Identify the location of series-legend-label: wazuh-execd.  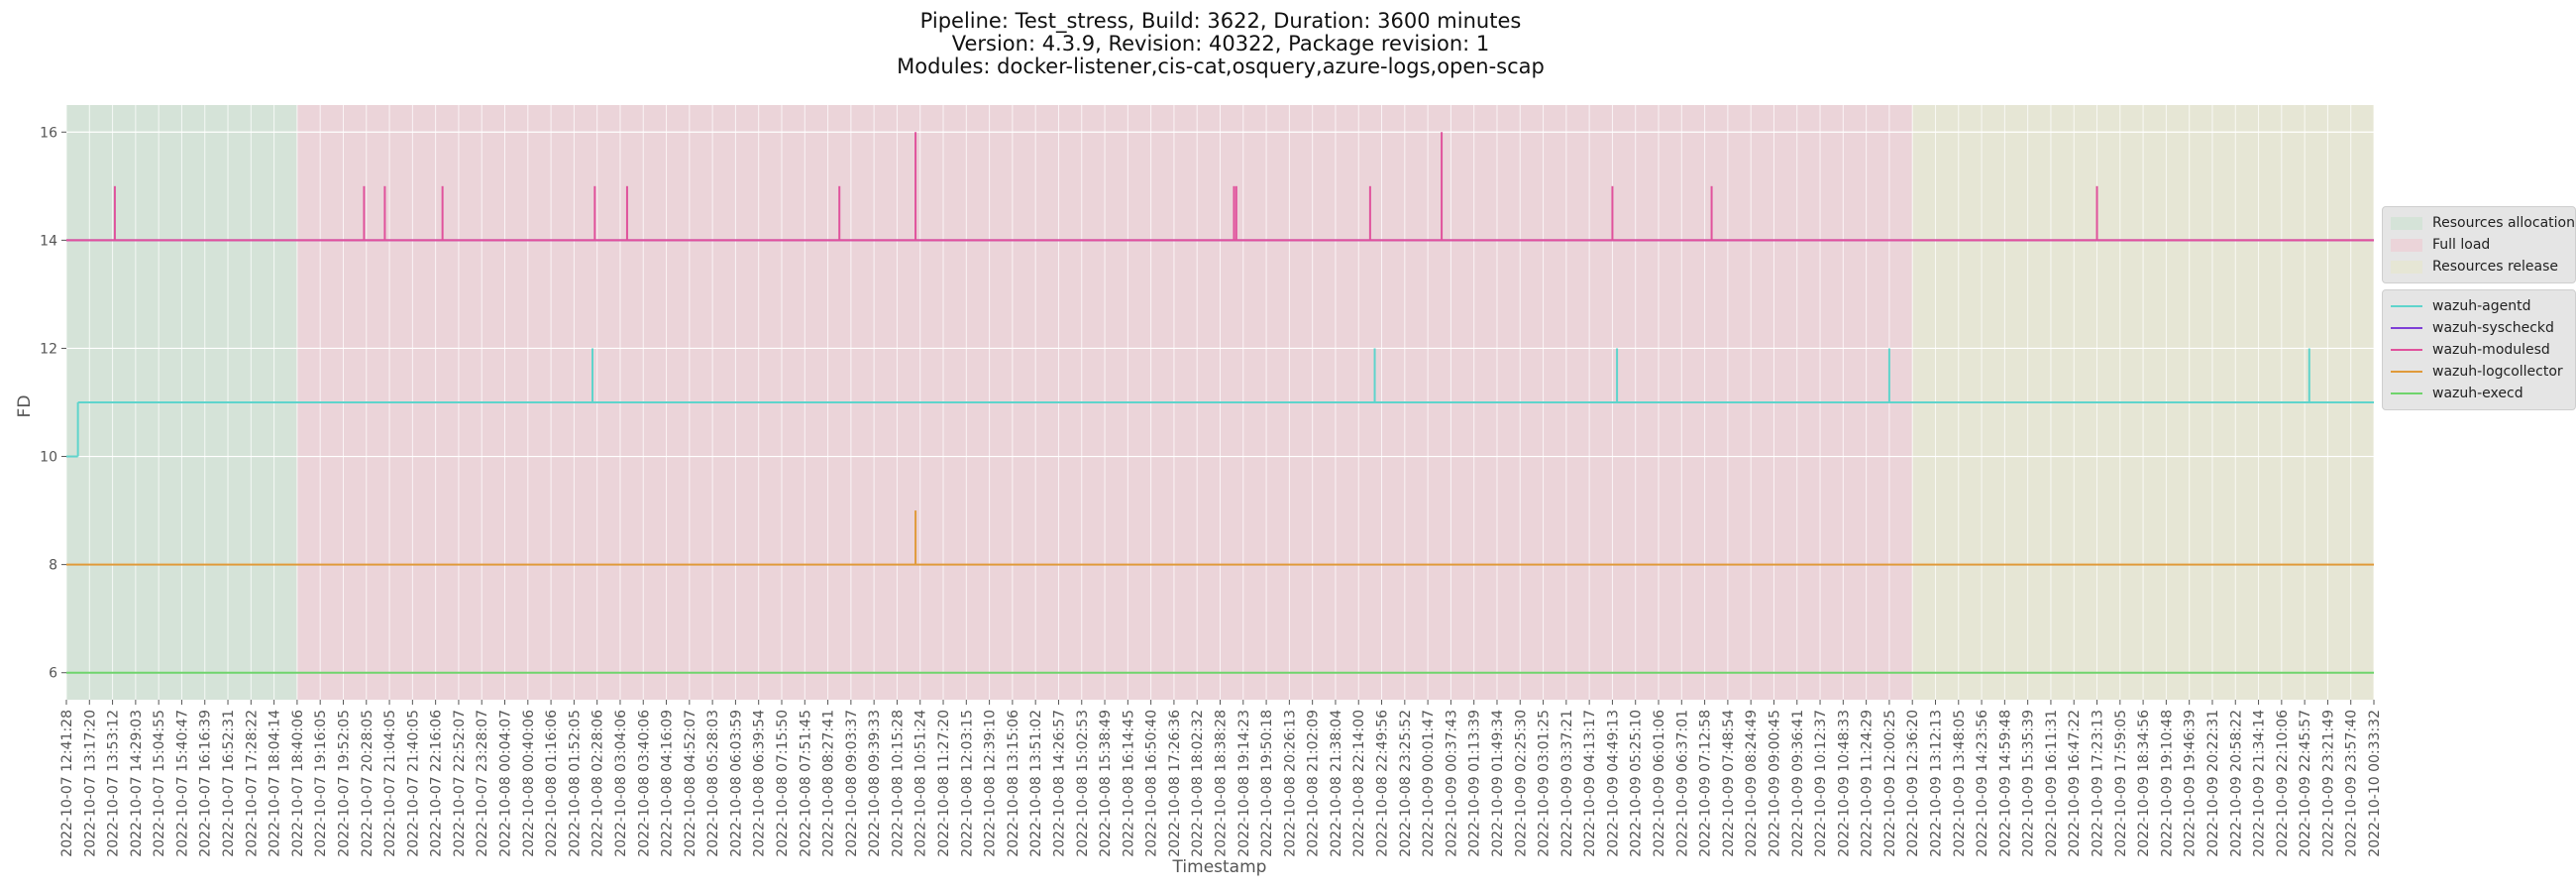
(2477, 394).